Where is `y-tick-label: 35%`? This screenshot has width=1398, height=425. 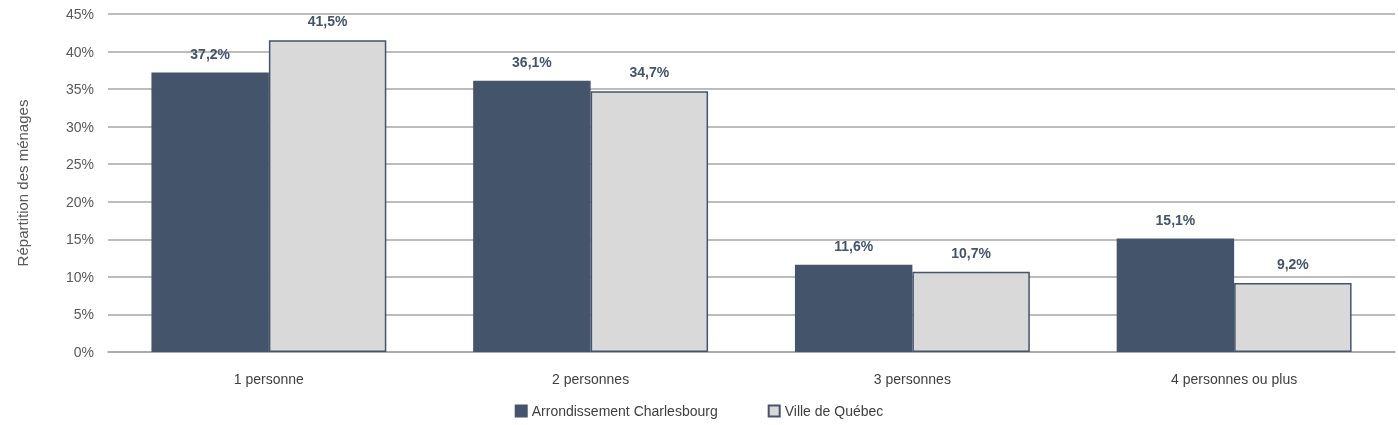 y-tick-label: 35% is located at coordinates (79, 89).